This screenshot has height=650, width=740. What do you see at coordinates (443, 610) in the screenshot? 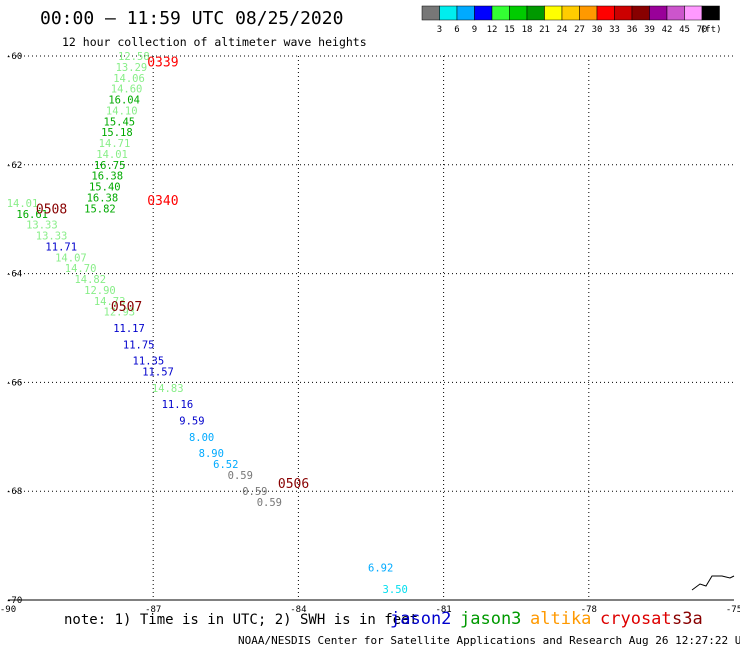
I see `x-tick-label: -81` at bounding box center [443, 610].